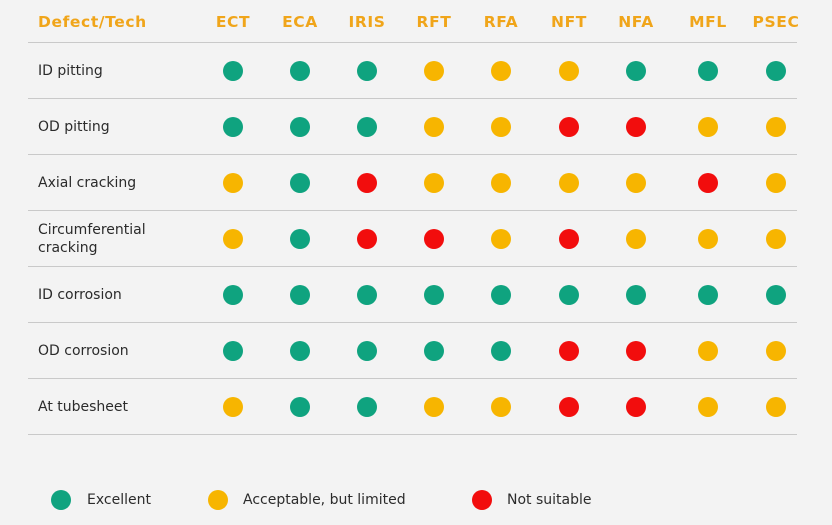  What do you see at coordinates (412, 406) in the screenshot?
I see `table-row: At tubesheet` at bounding box center [412, 406].